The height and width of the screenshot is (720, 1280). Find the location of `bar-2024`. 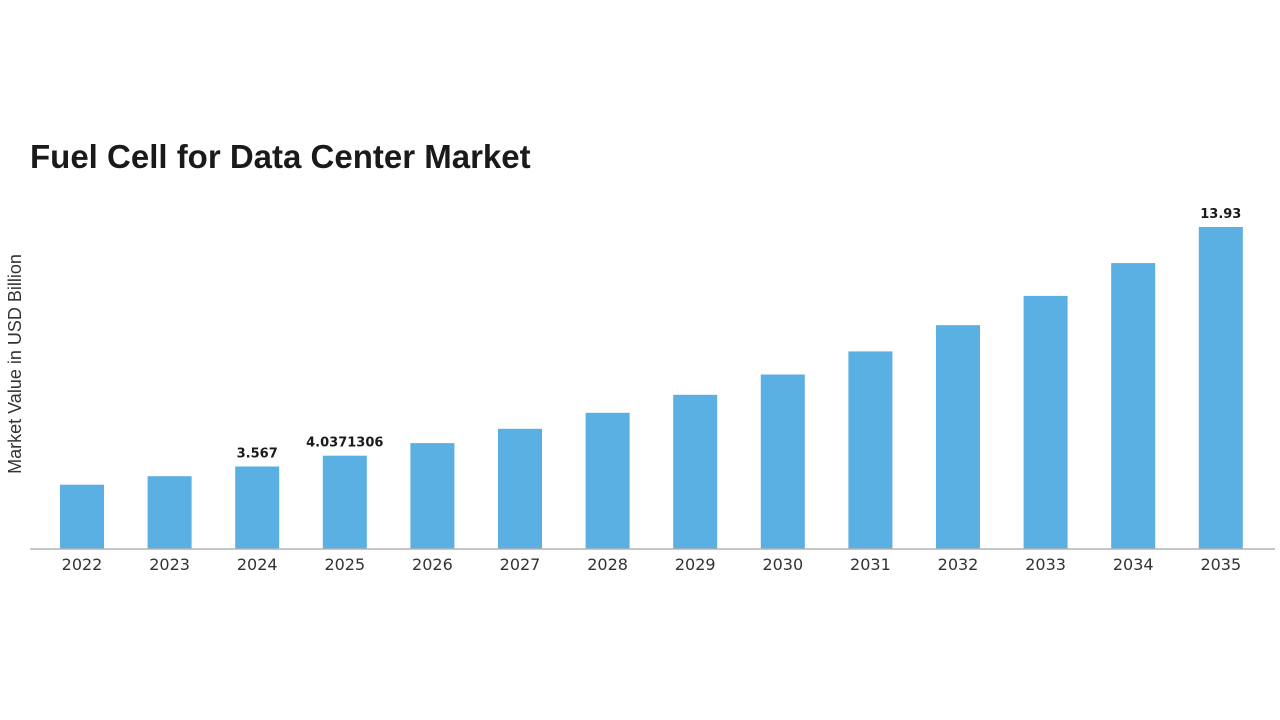

bar-2024 is located at coordinates (257, 507).